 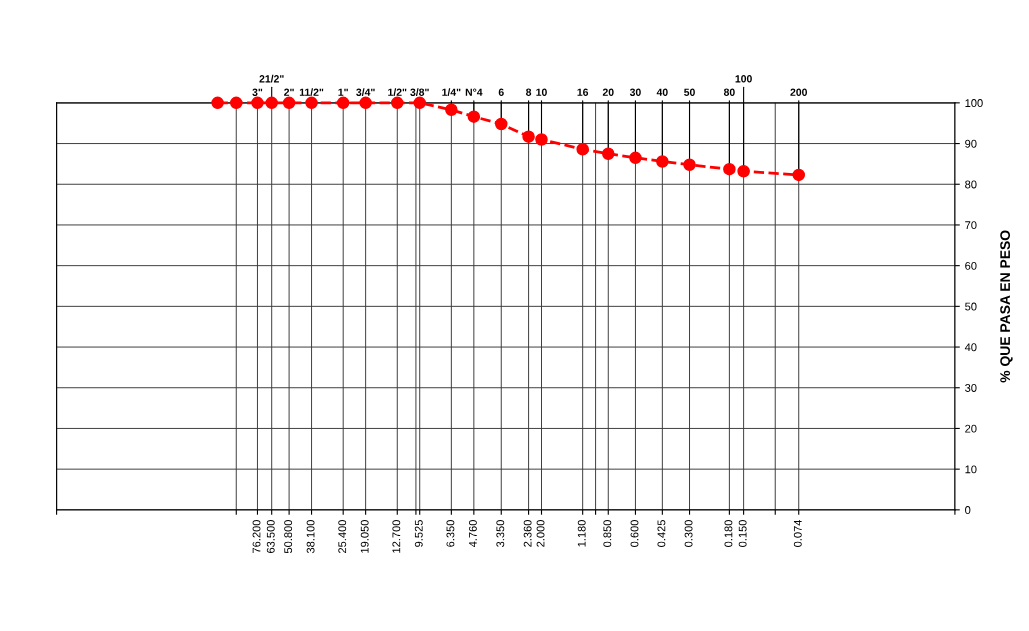 What do you see at coordinates (540, 533) in the screenshot?
I see `x-tick-label: 2.000` at bounding box center [540, 533].